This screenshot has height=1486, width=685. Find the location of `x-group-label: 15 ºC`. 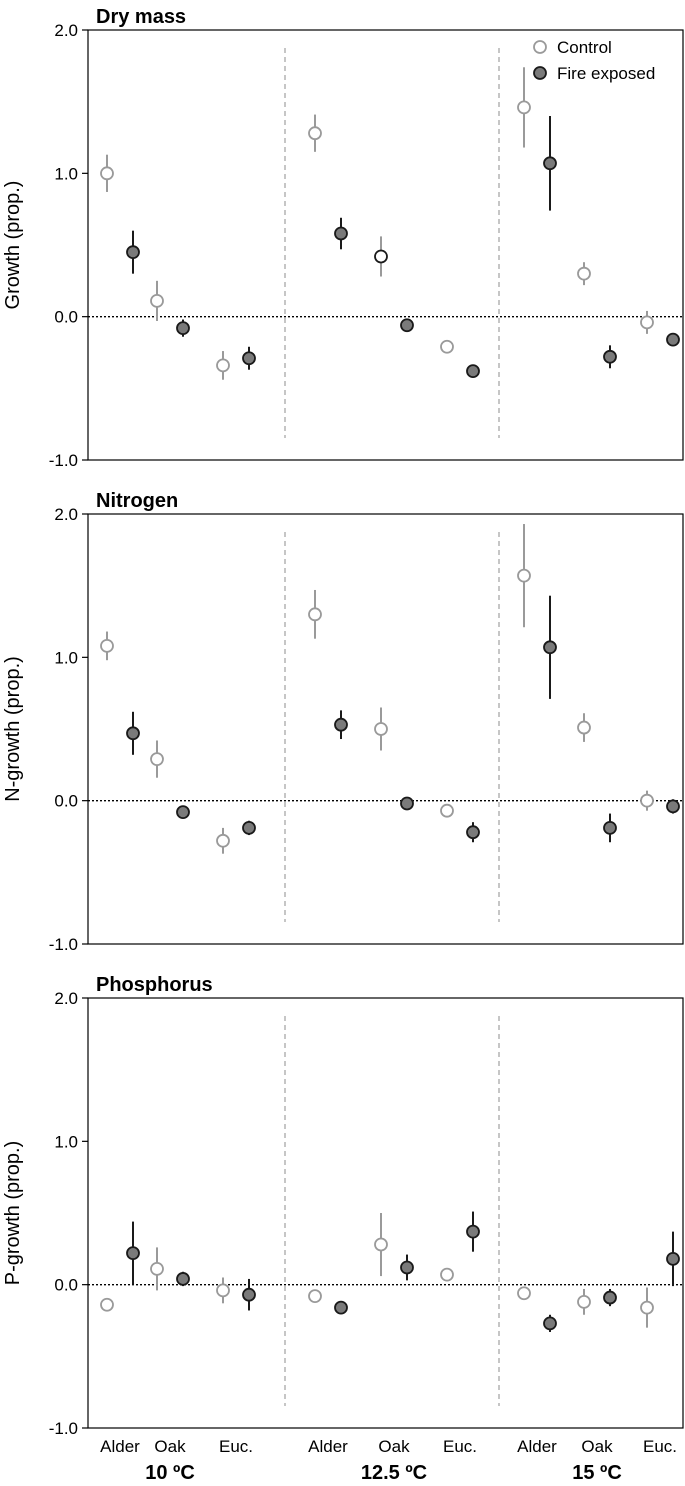

x-group-label: 15 ºC is located at coordinates (597, 1473).